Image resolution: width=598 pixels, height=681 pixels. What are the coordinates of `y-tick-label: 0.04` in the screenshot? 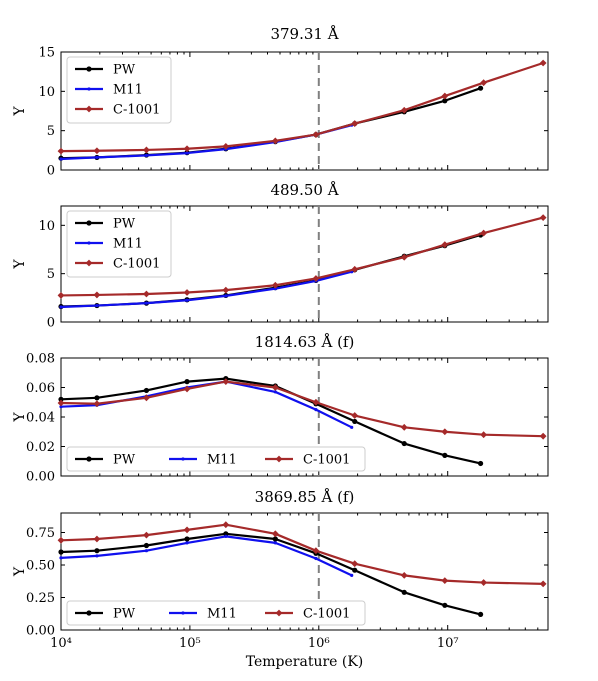 It's located at (40, 418).